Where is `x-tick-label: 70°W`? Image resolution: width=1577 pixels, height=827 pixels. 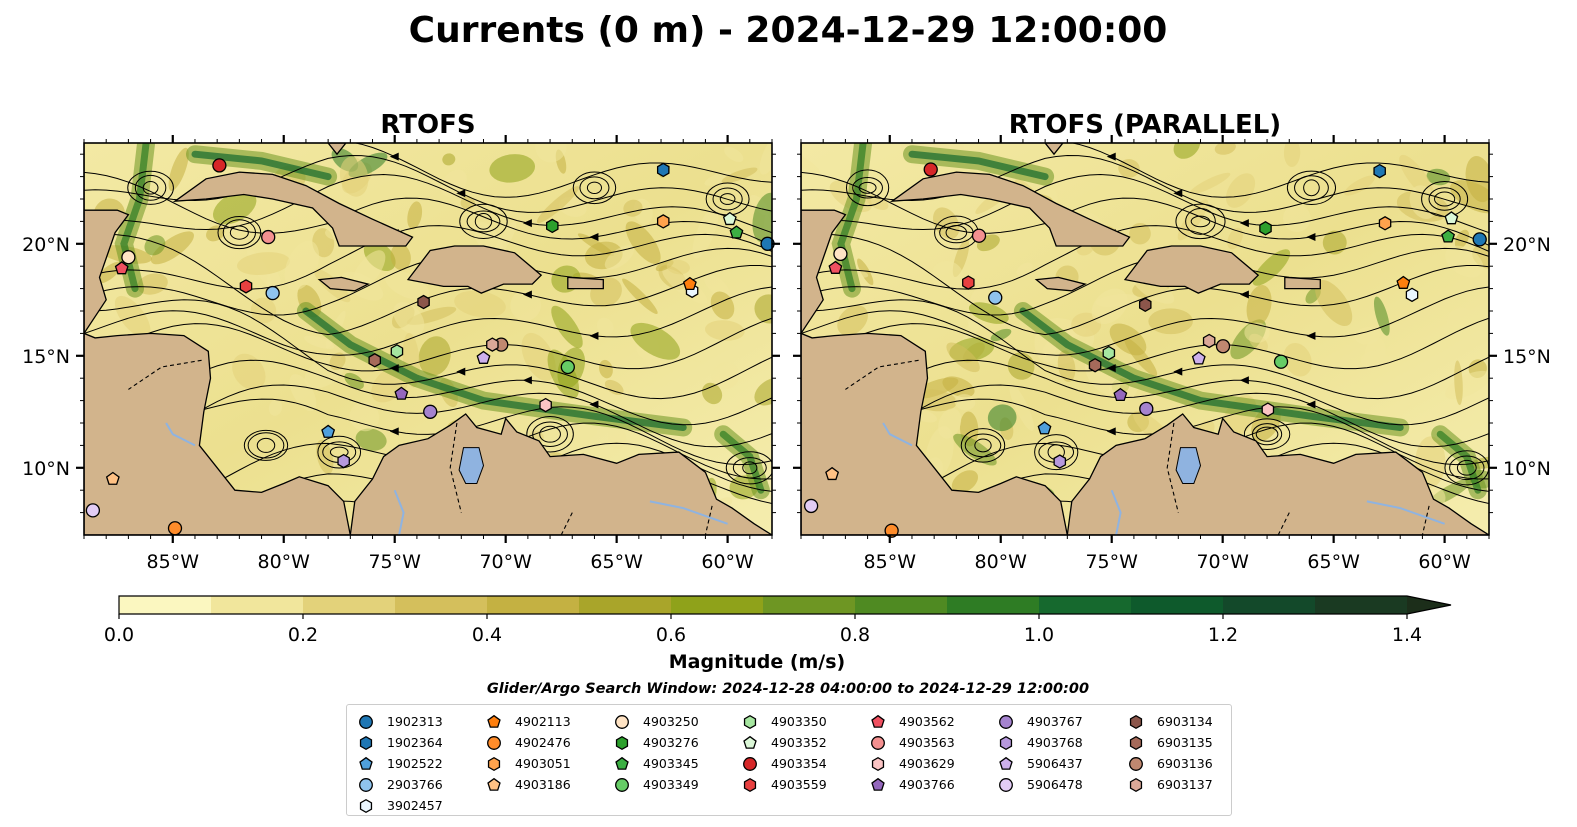 x-tick-label: 70°W is located at coordinates (505, 562).